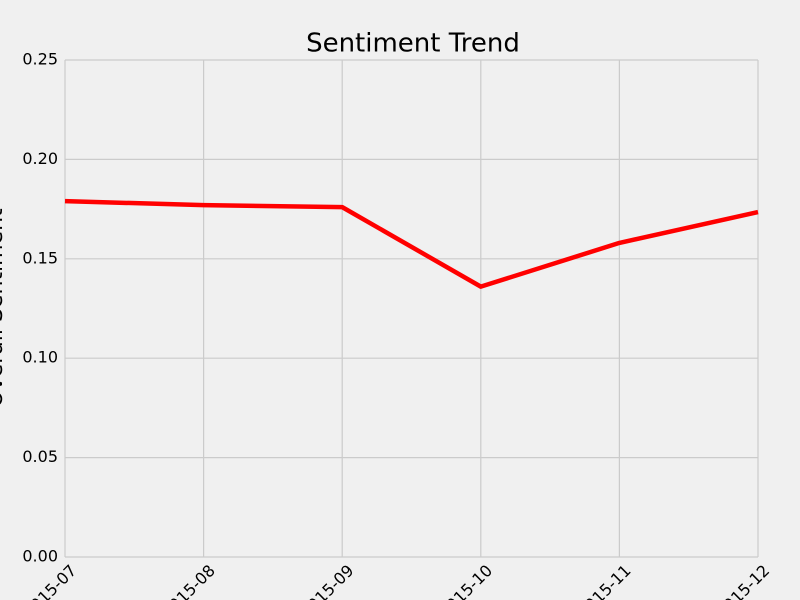 The image size is (800, 600). Describe the element at coordinates (413, 44) in the screenshot. I see `chart-title: Sentiment Trend` at that location.